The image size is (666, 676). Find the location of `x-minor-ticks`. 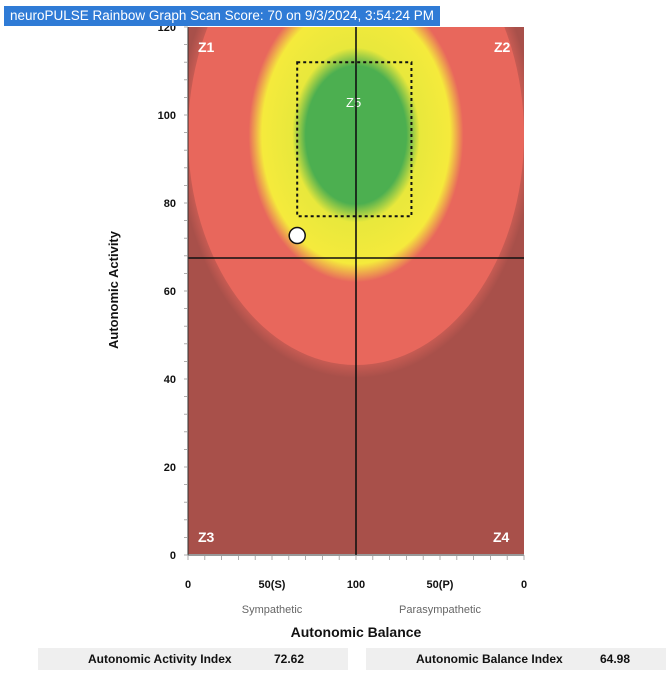

x-minor-ticks is located at coordinates (356, 557).